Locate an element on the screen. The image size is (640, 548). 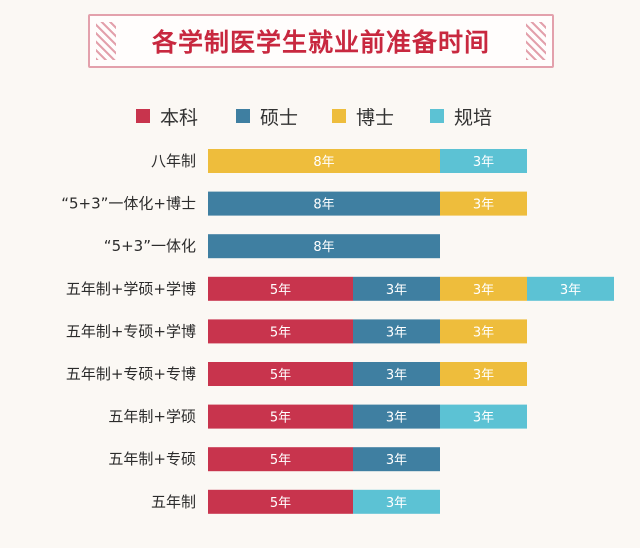
category-label: “5+3”一体化+博士 is located at coordinates (128, 204).